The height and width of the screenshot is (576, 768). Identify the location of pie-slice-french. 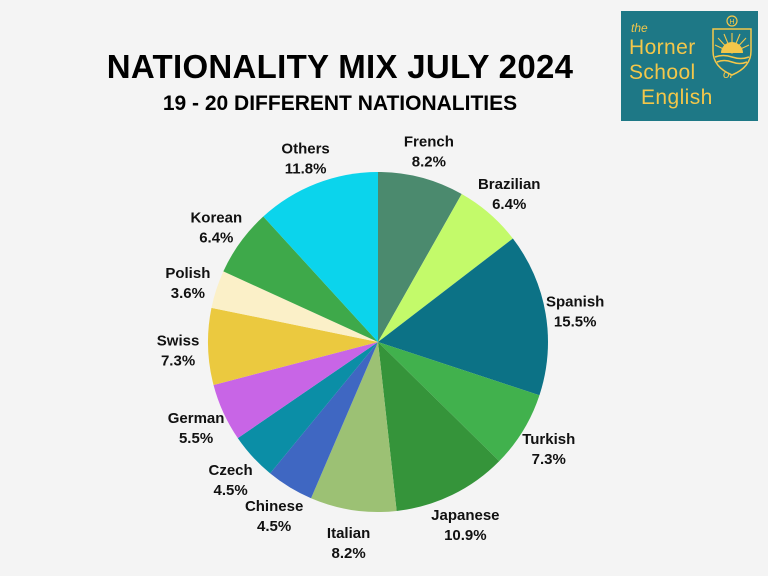
(420, 257).